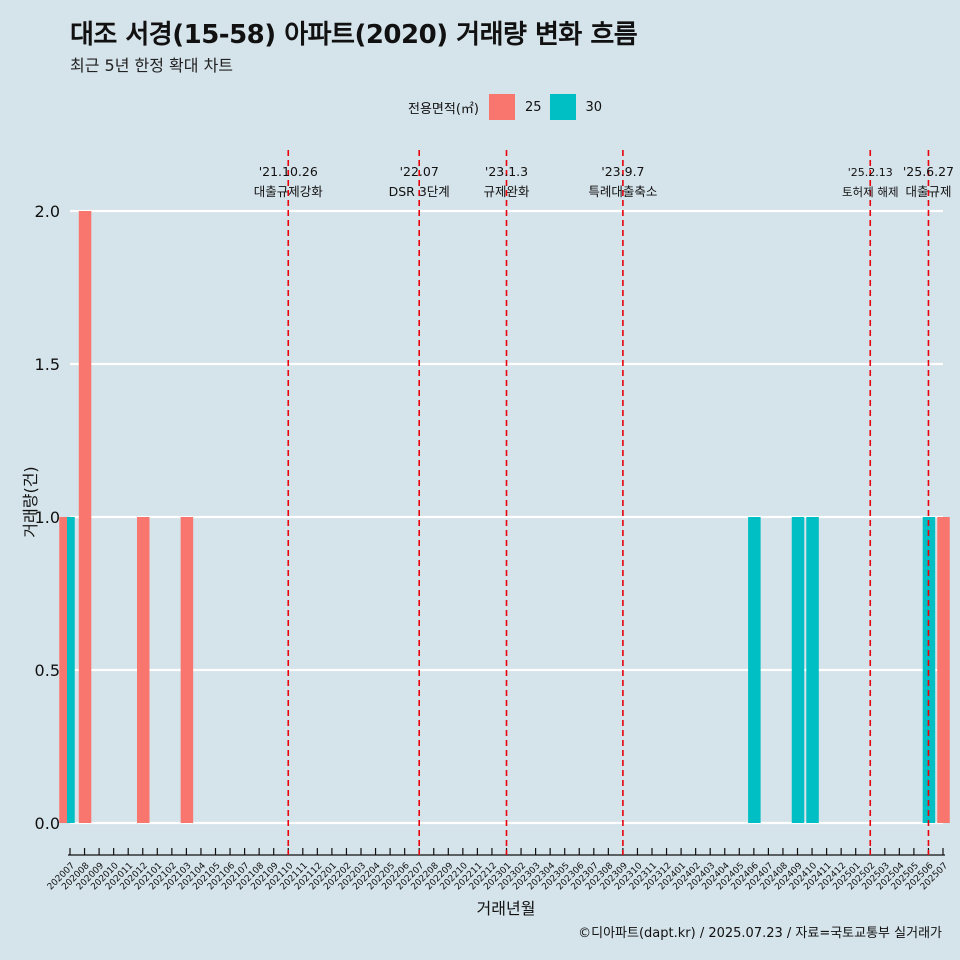 This screenshot has height=960, width=960. What do you see at coordinates (622, 191) in the screenshot?
I see `event-label: 특례대출축소` at bounding box center [622, 191].